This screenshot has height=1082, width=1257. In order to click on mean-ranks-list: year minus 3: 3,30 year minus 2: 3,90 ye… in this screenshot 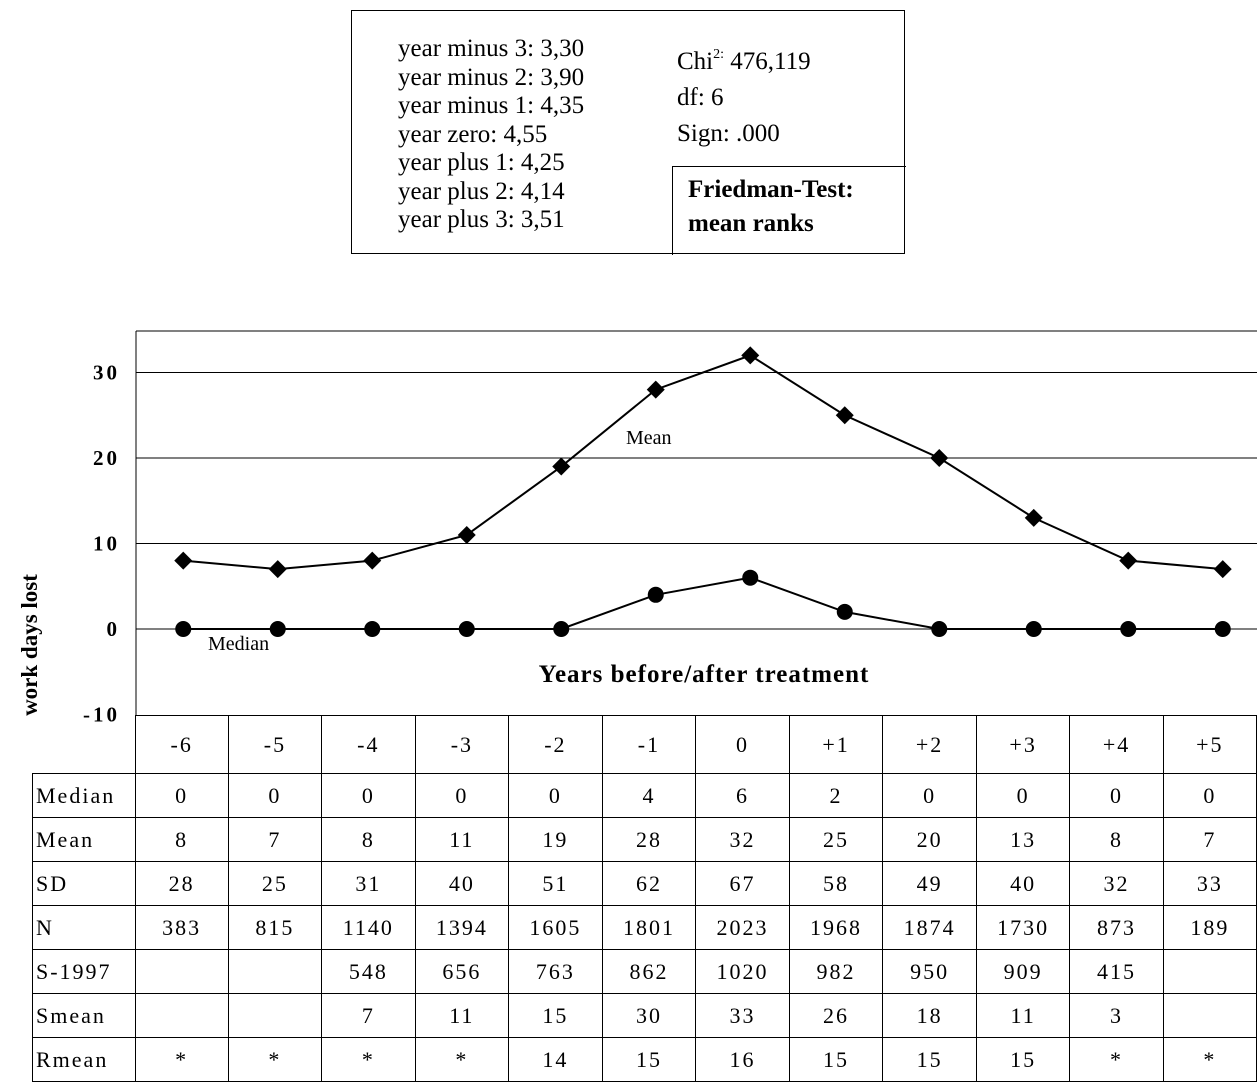, I will do `click(491, 135)`.